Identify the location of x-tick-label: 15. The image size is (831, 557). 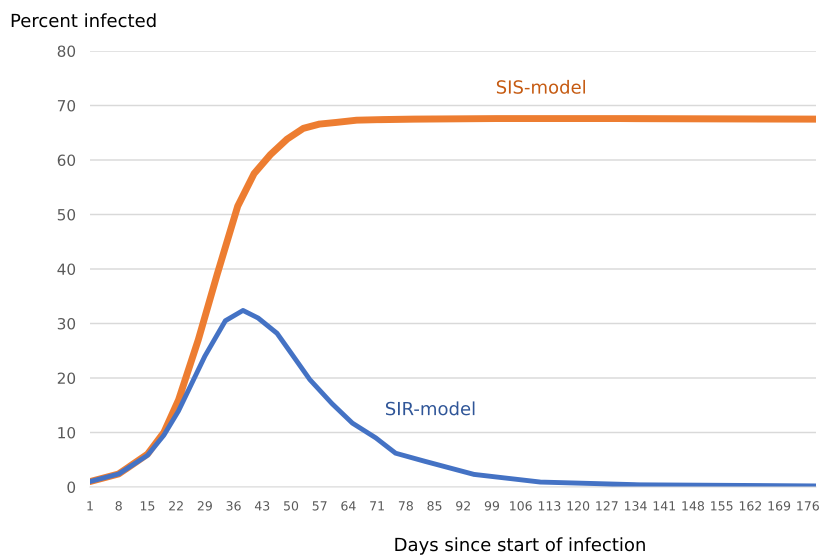
(147, 506).